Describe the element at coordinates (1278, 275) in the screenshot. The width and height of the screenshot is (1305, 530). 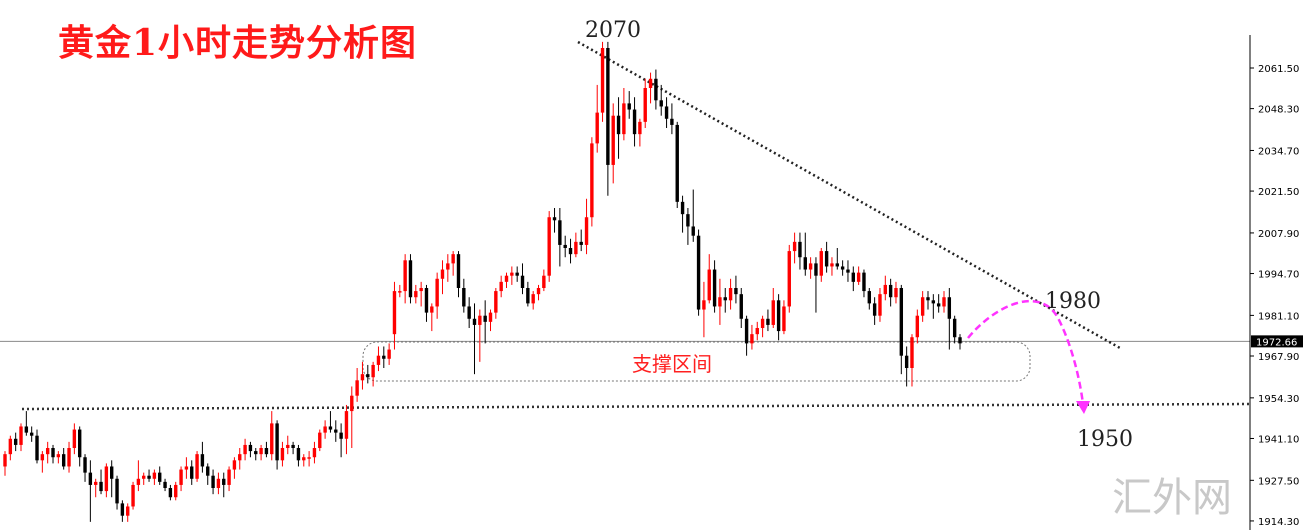
I see `axis-tick-label: 1994.70` at that location.